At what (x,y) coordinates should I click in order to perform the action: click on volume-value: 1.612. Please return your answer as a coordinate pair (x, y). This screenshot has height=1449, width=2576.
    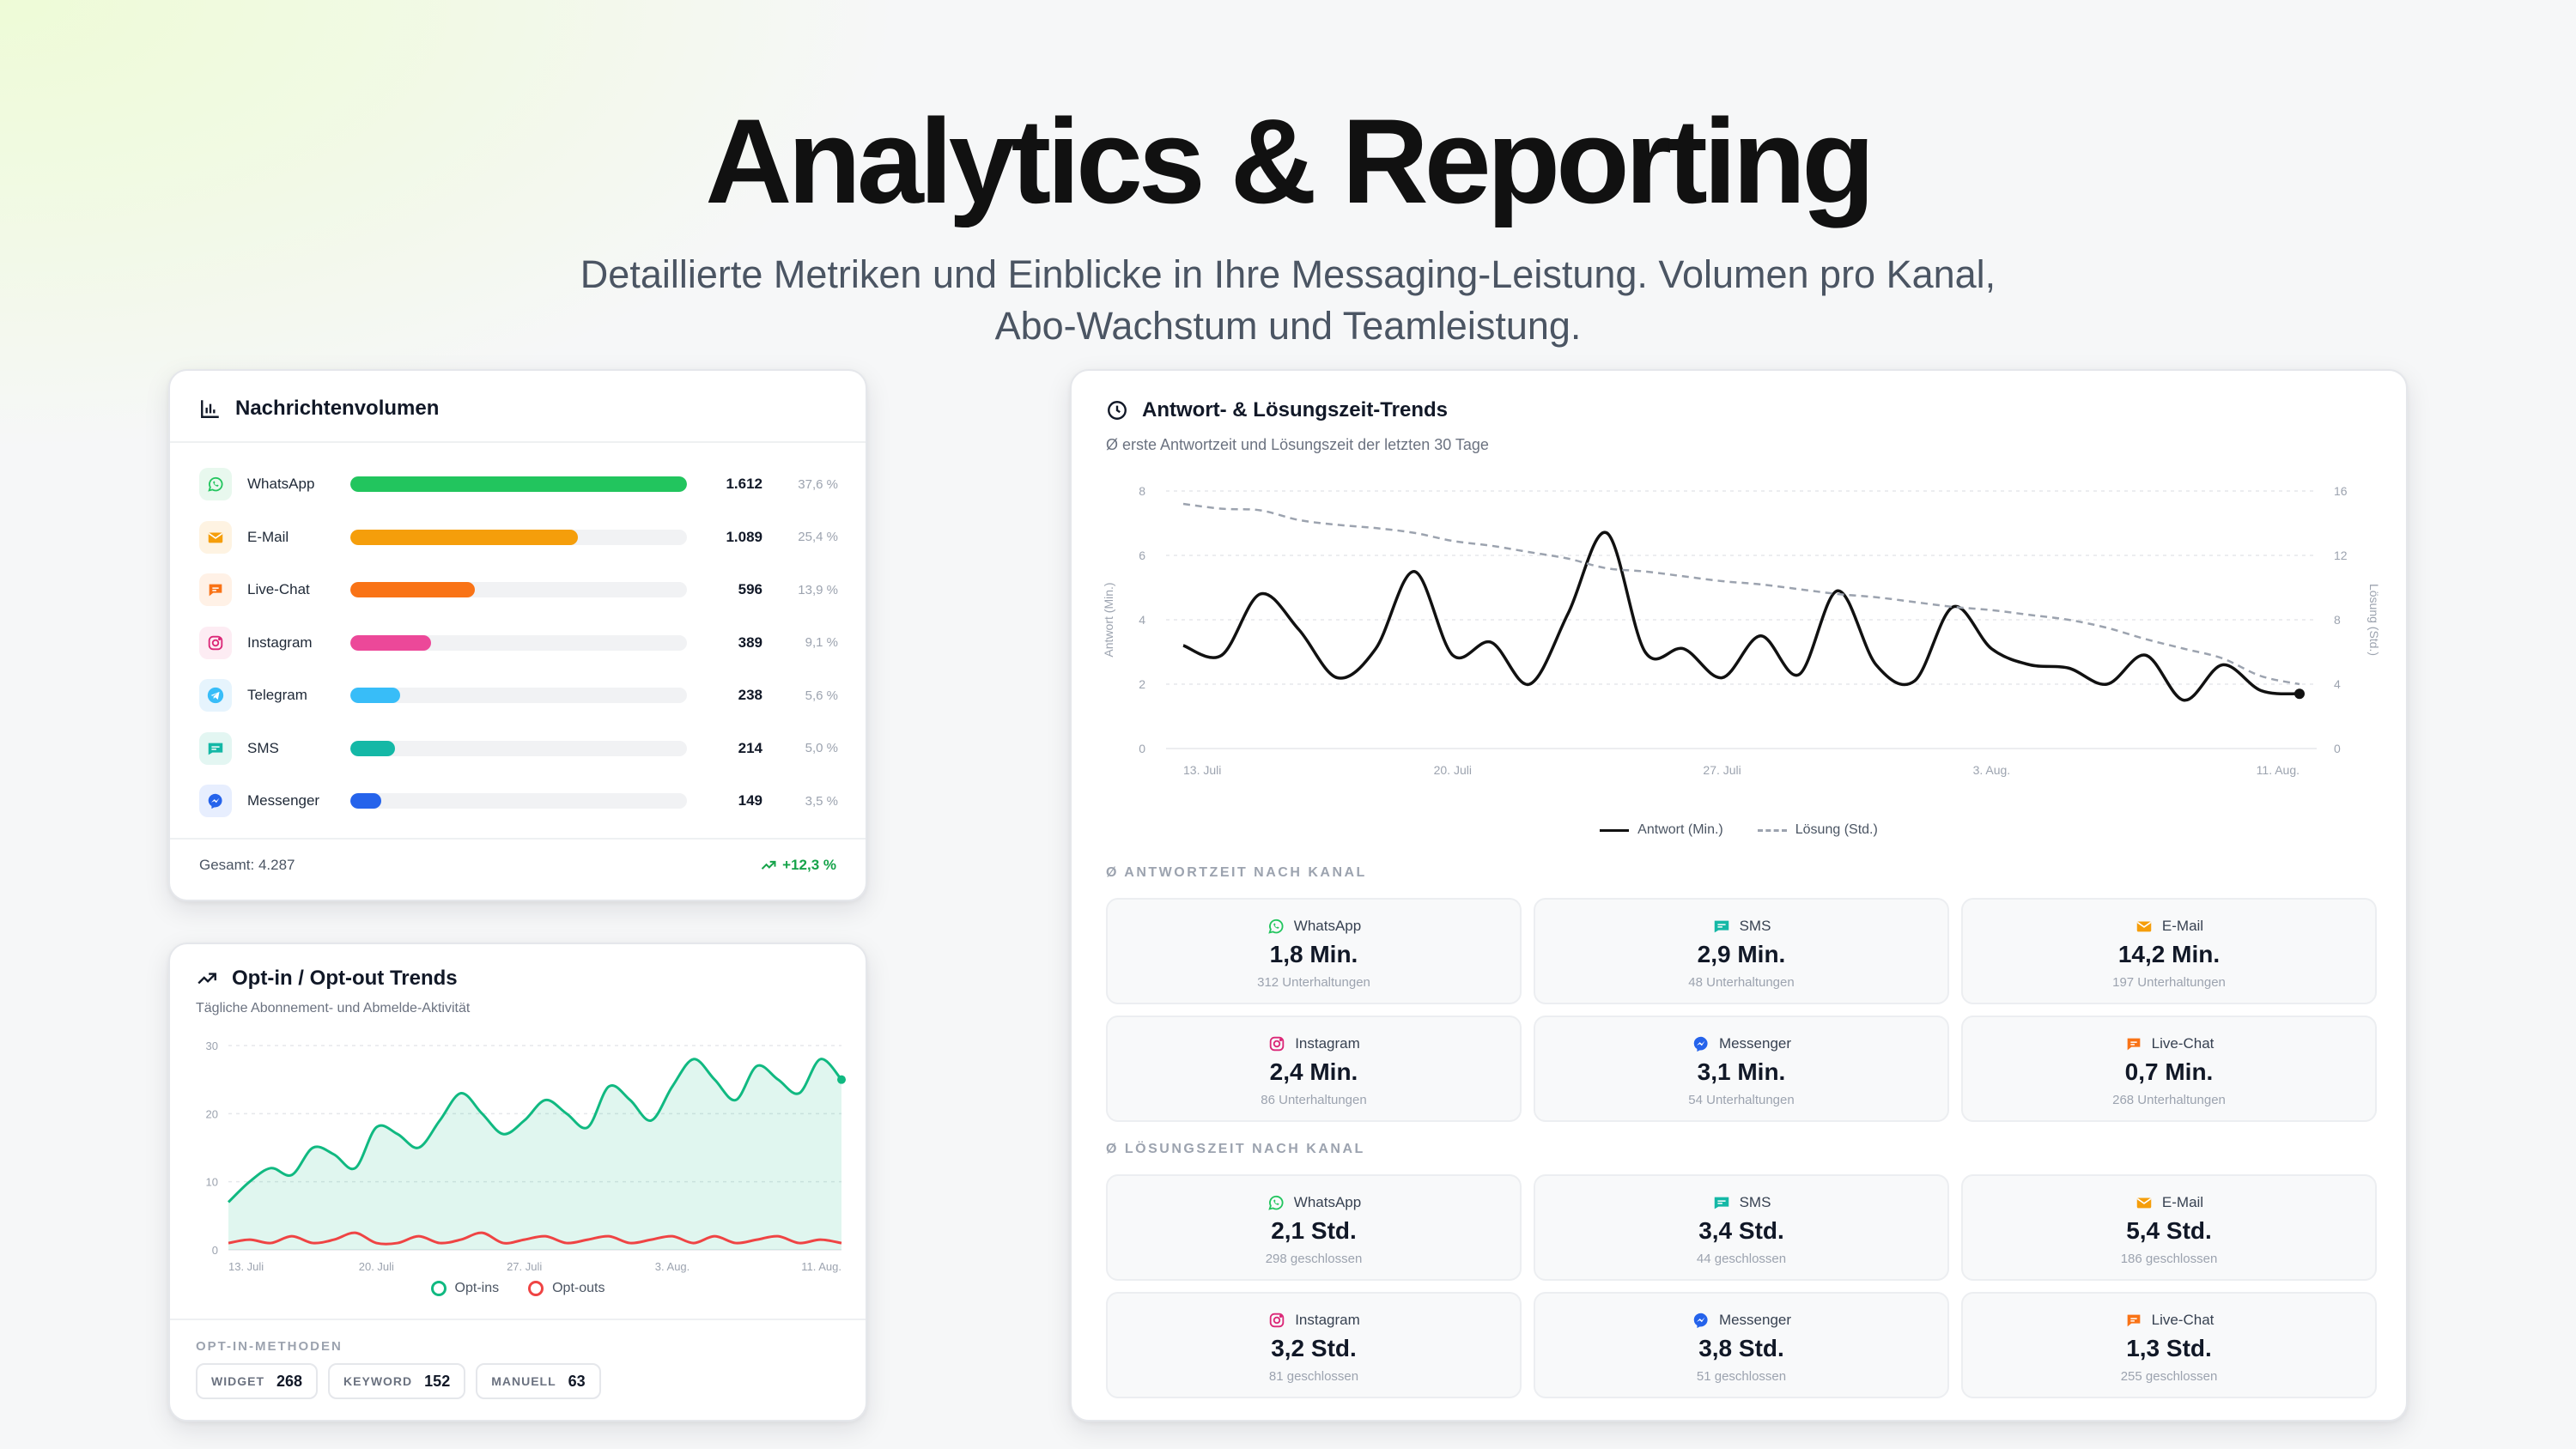
    Looking at the image, I should click on (744, 484).